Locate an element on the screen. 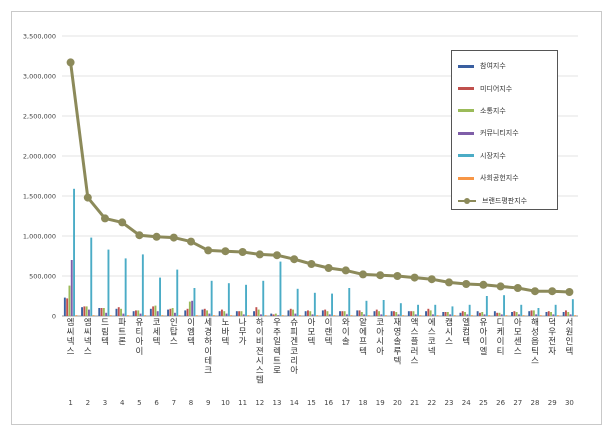  x-rank-label: 17 is located at coordinates (345, 403).